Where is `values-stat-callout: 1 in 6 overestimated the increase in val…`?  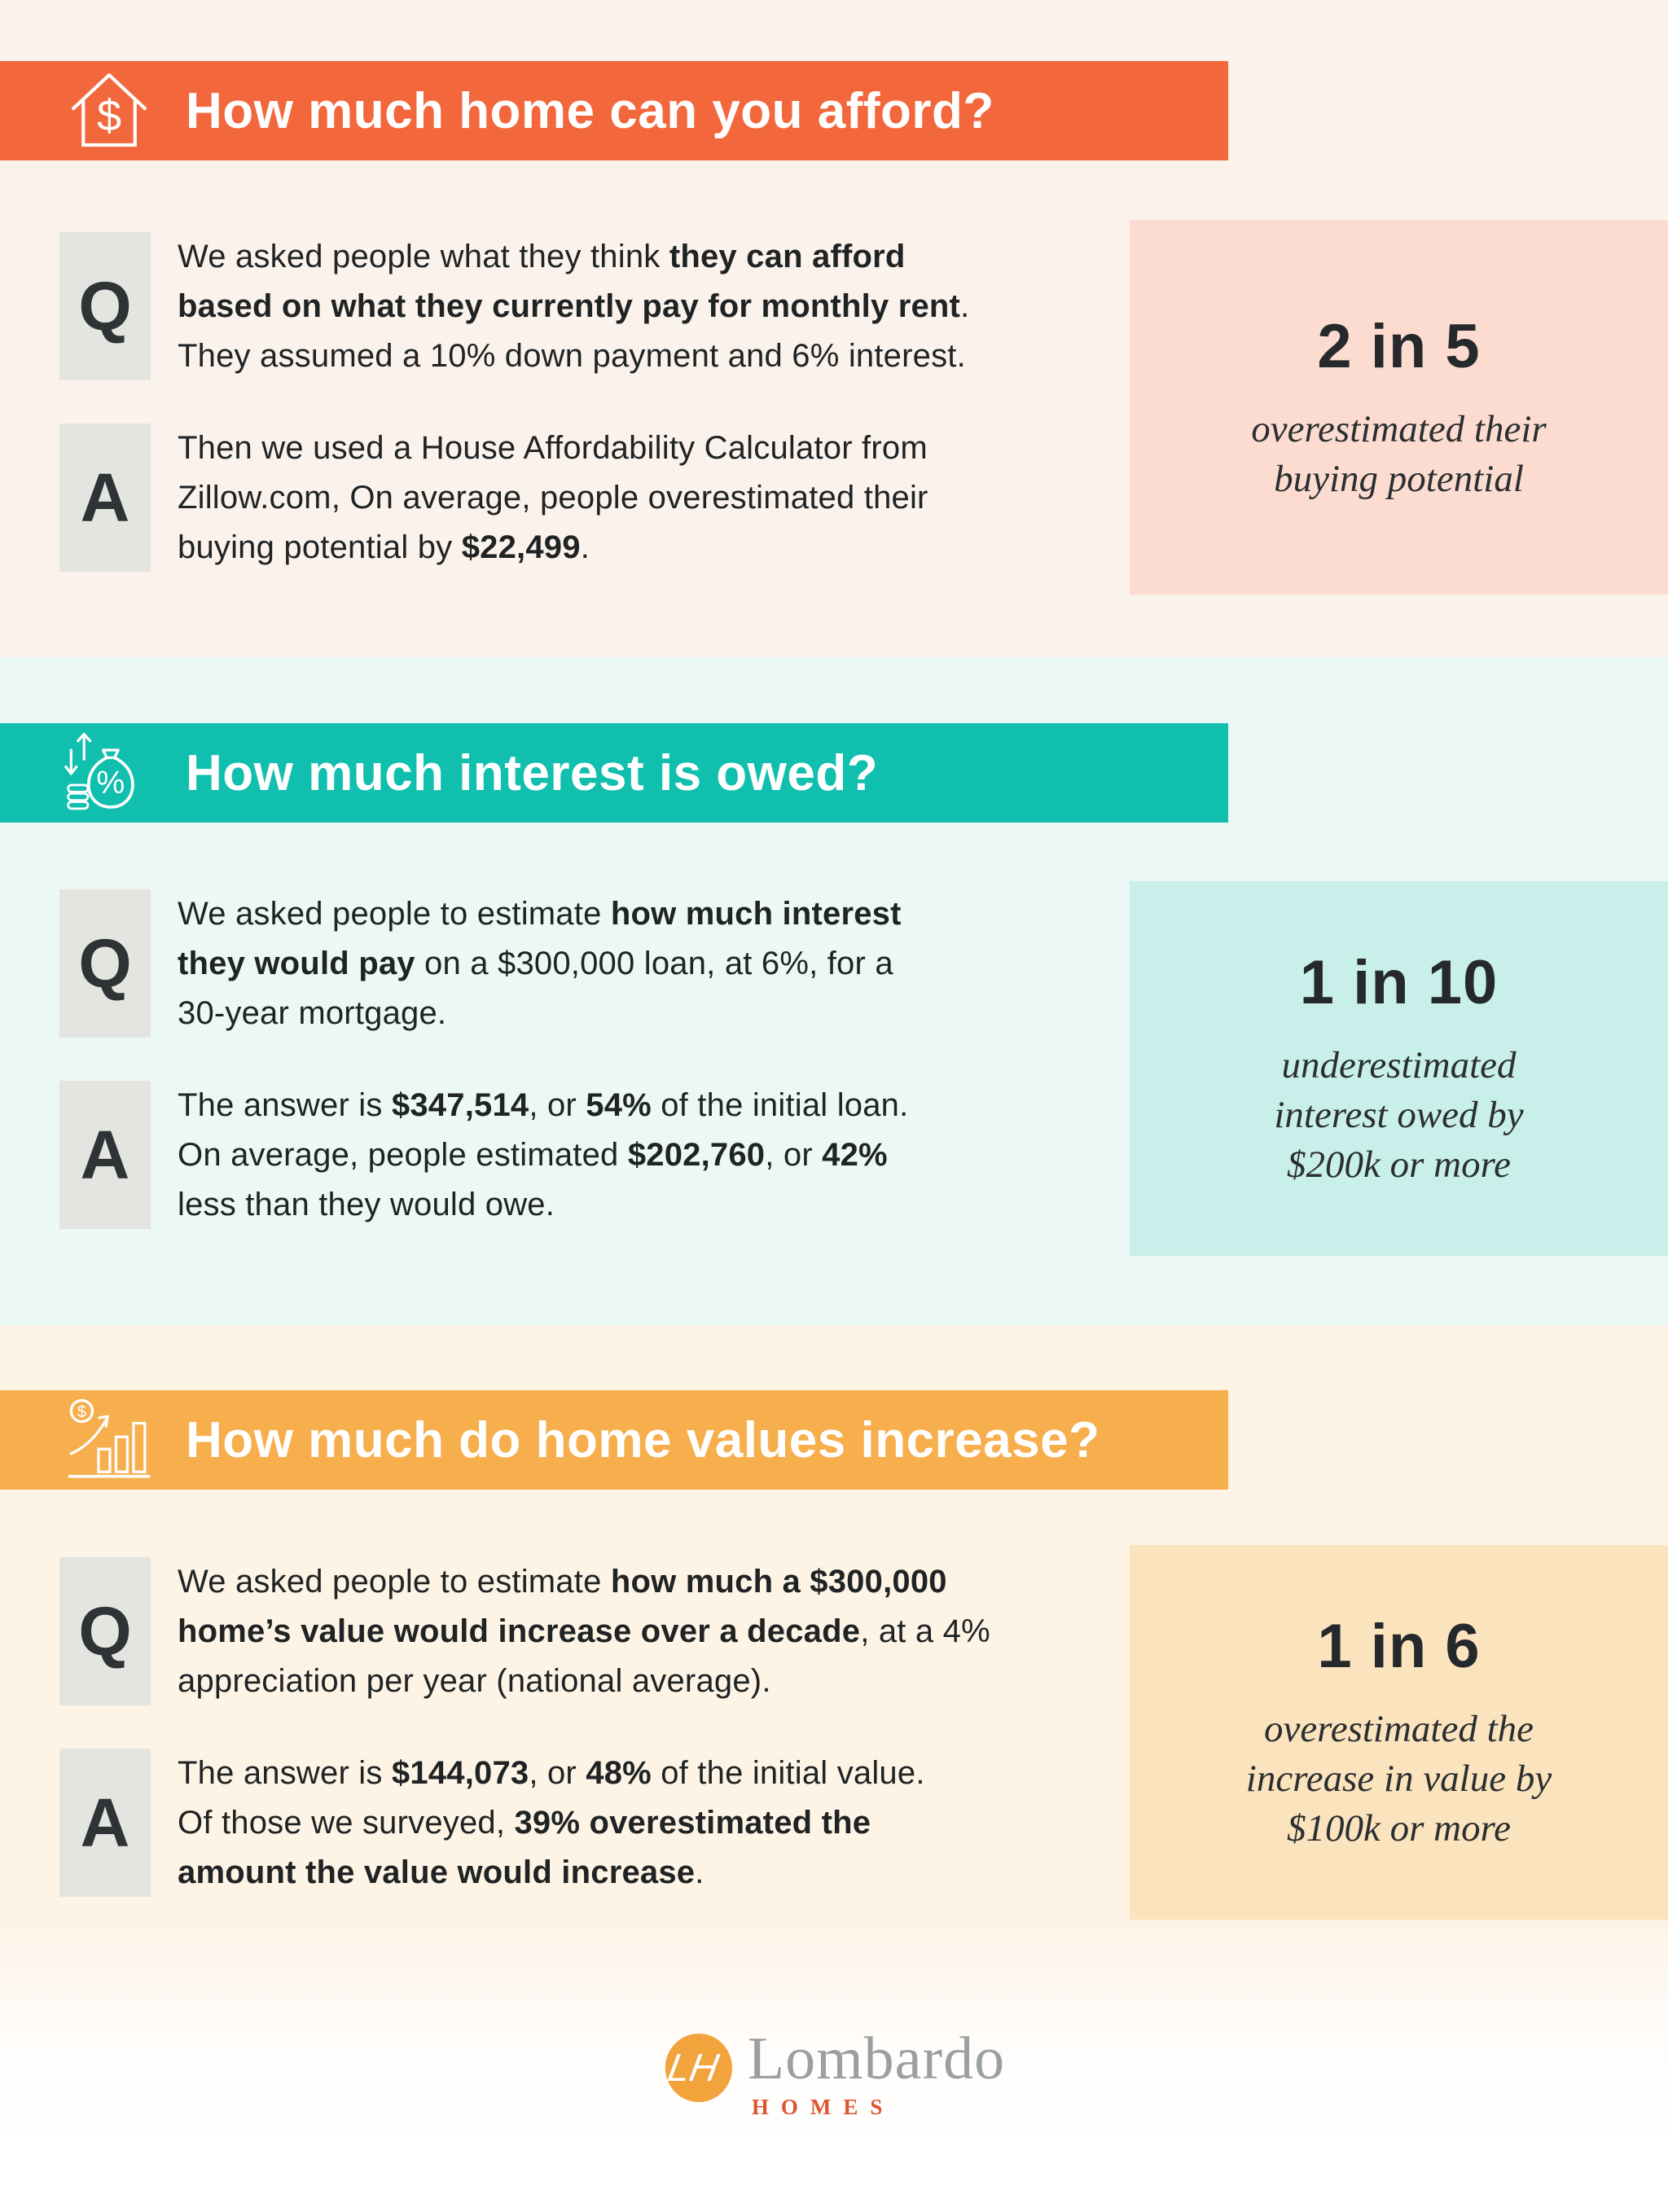
values-stat-callout: 1 in 6 overestimated the increase in val… is located at coordinates (1399, 1732).